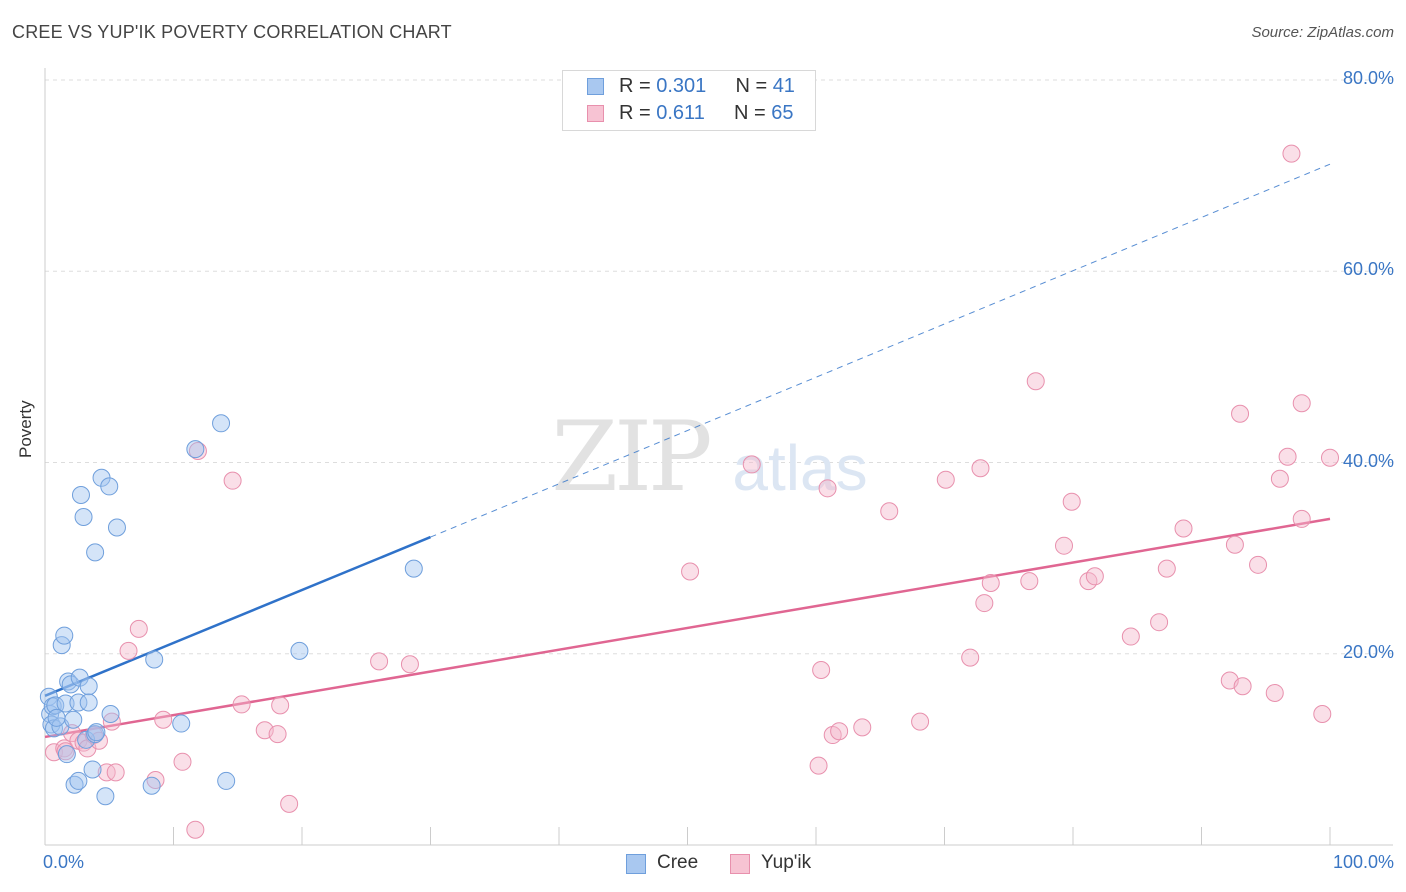  Describe the element at coordinates (782, 113) in the screenshot. I see `yupik-n-value: 65` at that location.